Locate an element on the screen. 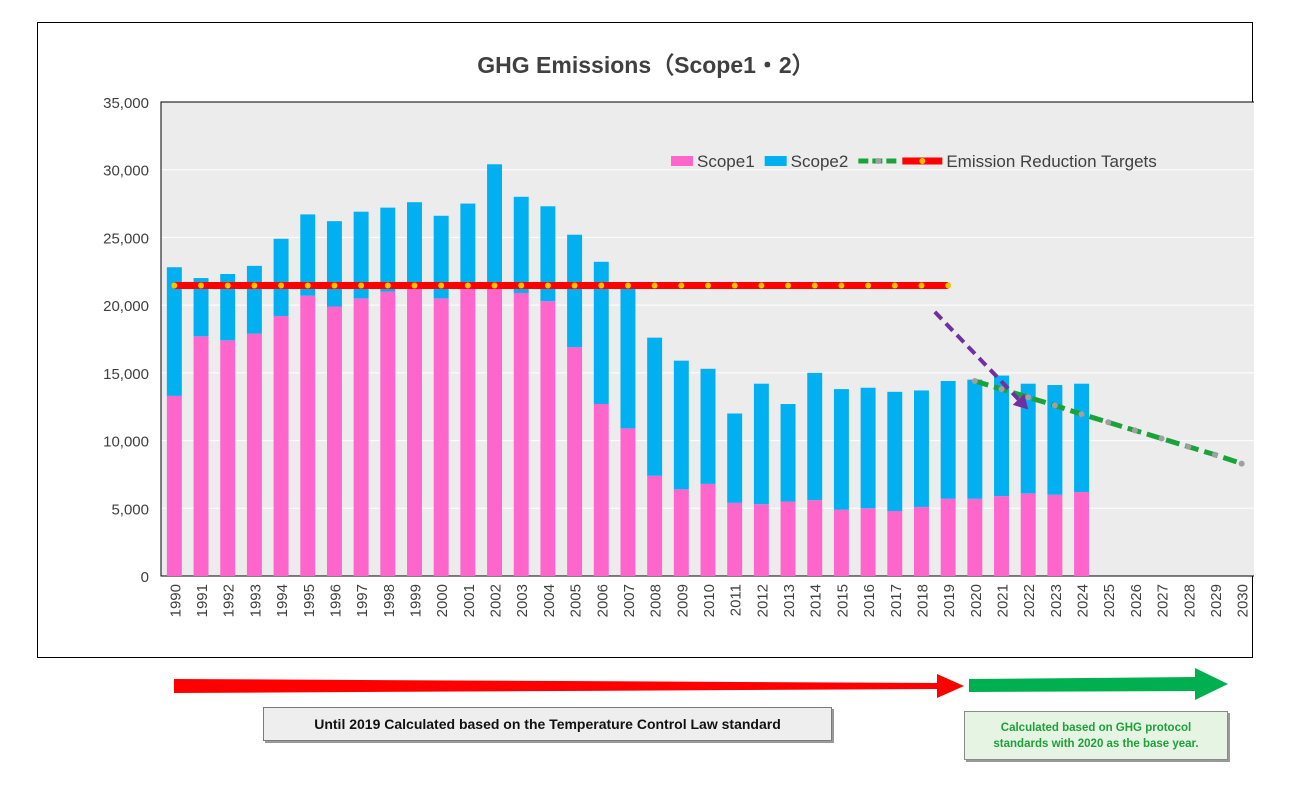 The image size is (1300, 800). x-tick-label: 2004 is located at coordinates (549, 600).